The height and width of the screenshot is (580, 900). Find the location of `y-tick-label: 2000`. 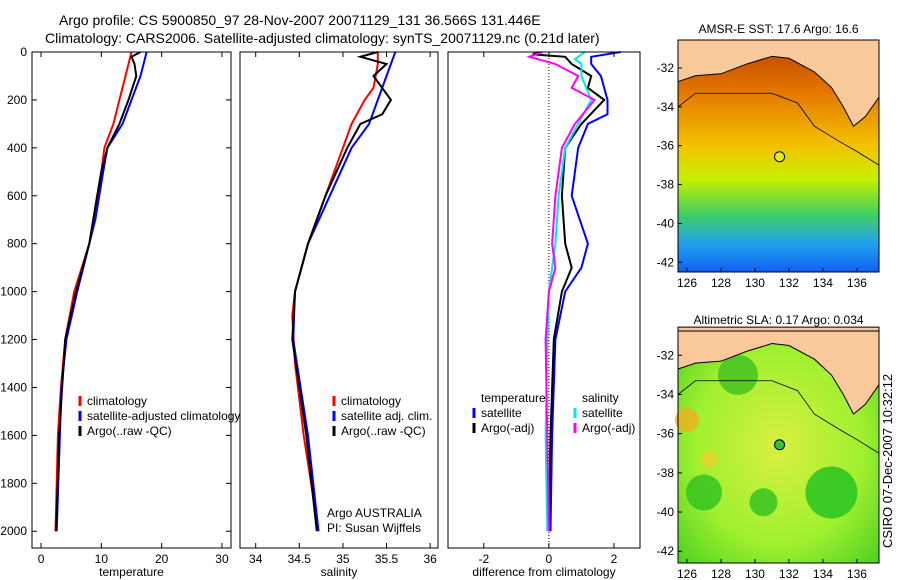

y-tick-label: 2000 is located at coordinates (13, 531).